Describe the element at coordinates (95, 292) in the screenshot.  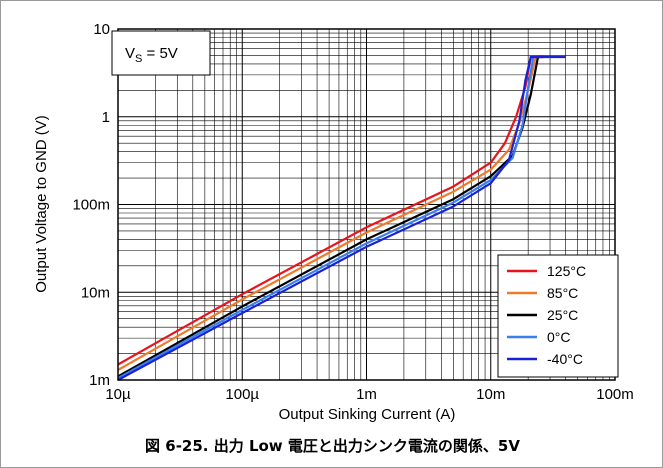
I see `y-tick-label: 10m` at that location.